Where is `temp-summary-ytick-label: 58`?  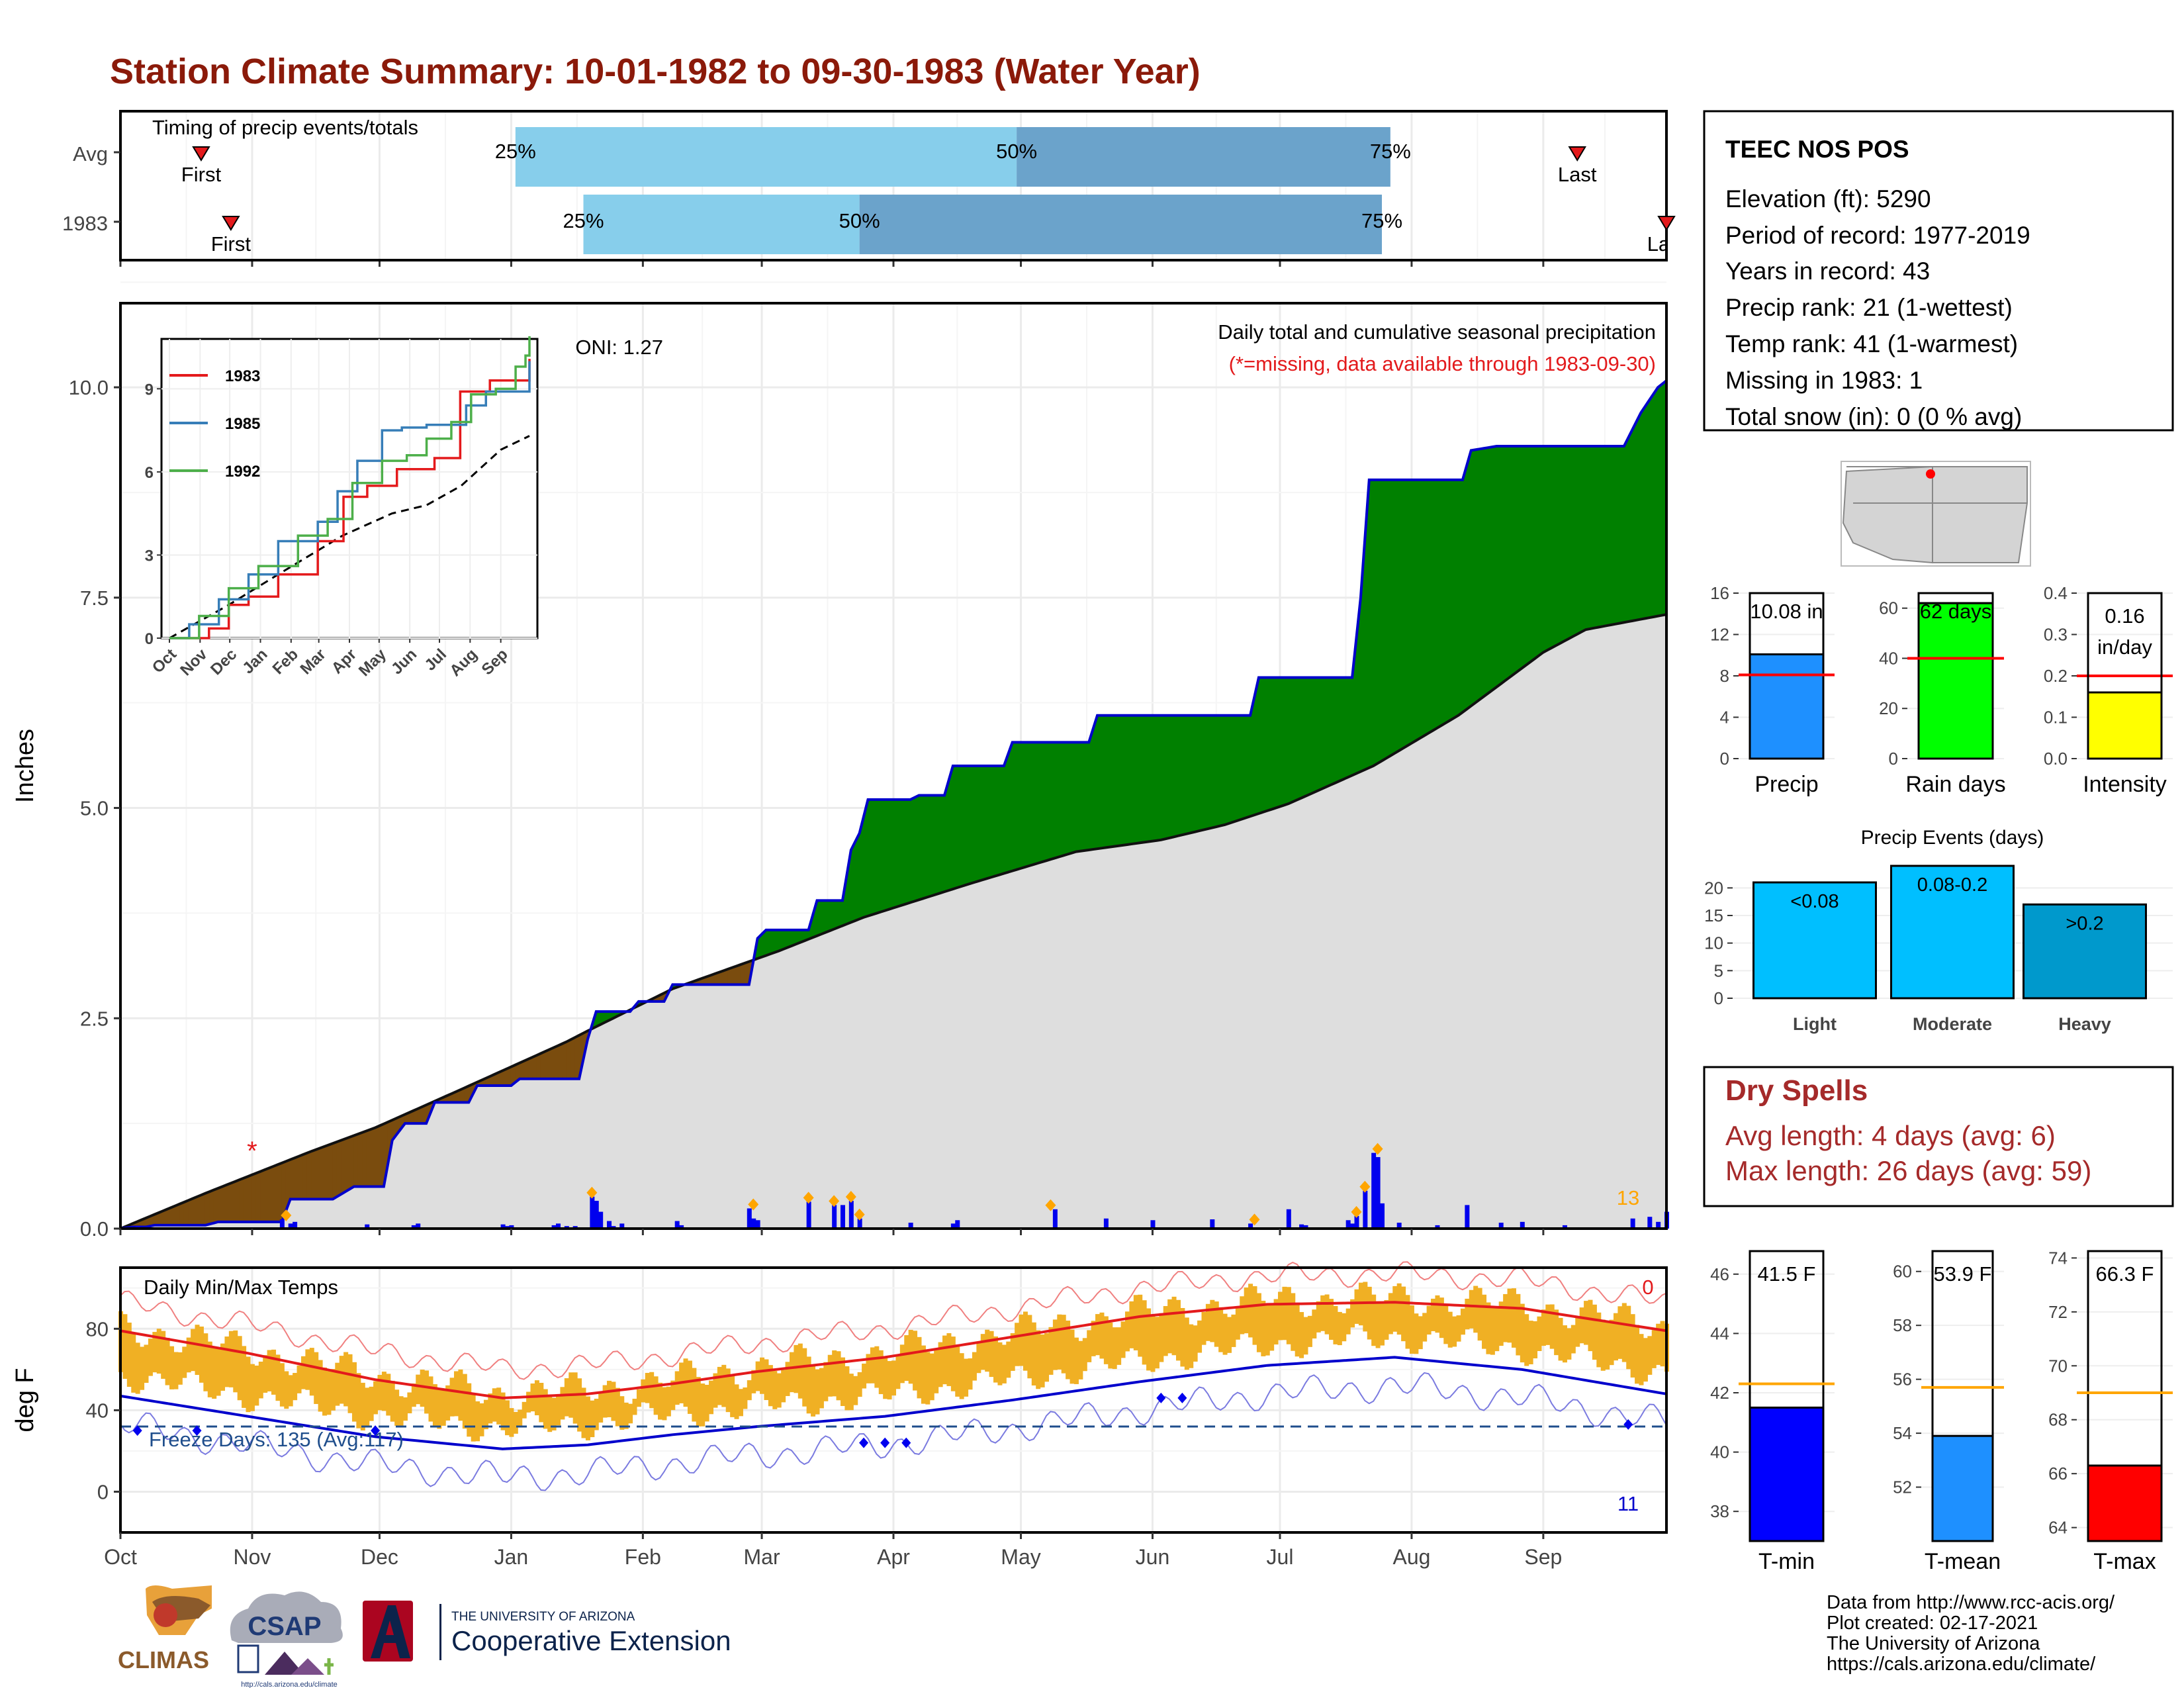
temp-summary-ytick-label: 58 is located at coordinates (1903, 1325).